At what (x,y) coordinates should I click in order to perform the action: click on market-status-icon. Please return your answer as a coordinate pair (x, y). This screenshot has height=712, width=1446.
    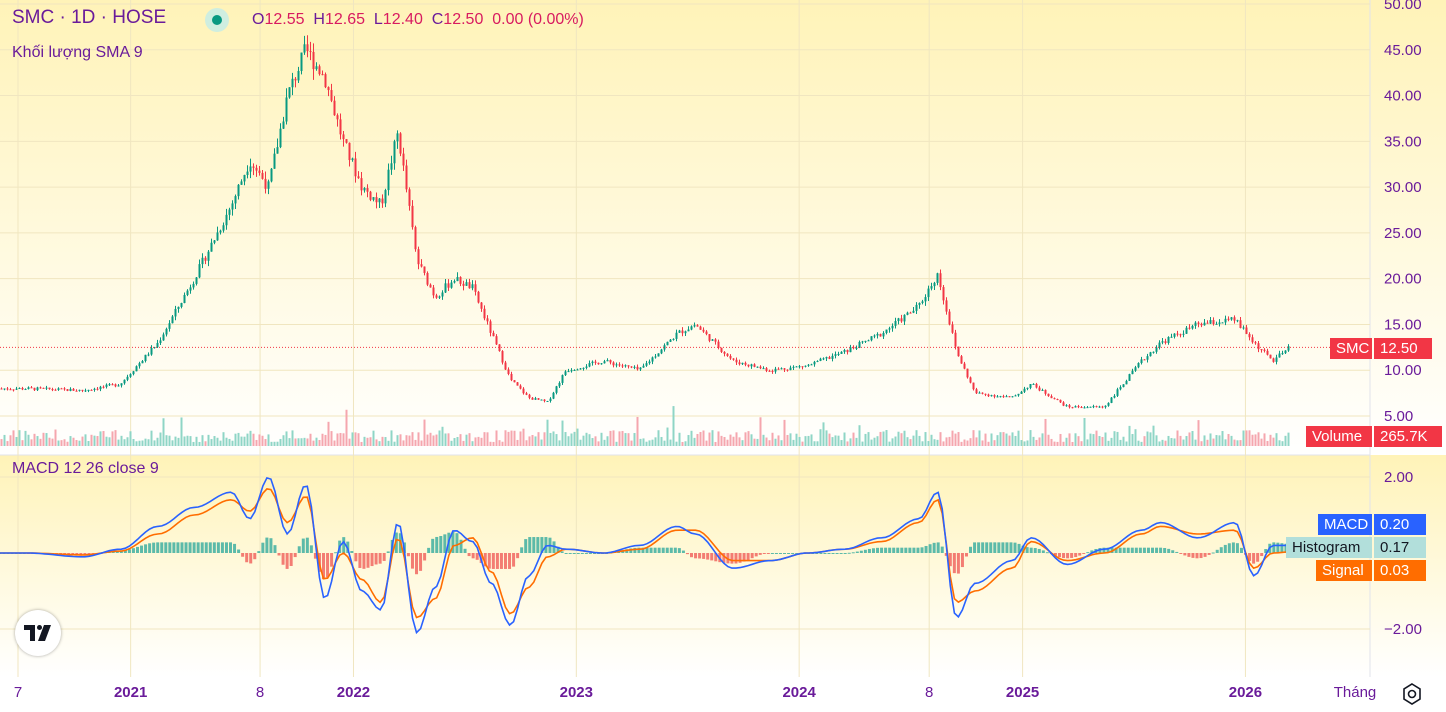
    Looking at the image, I should click on (217, 20).